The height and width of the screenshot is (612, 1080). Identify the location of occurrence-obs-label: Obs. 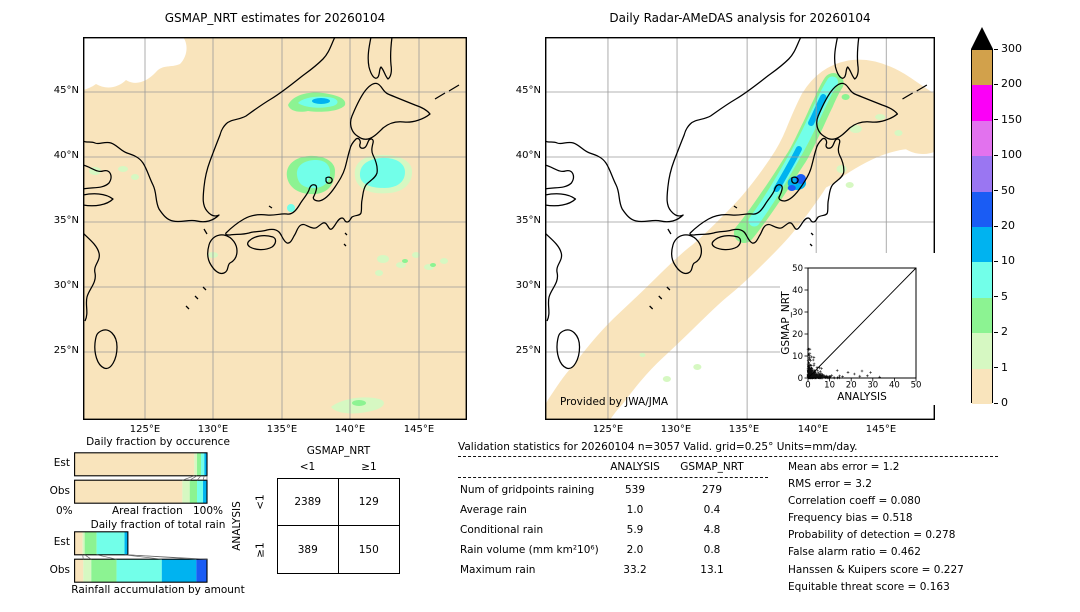
(59, 491).